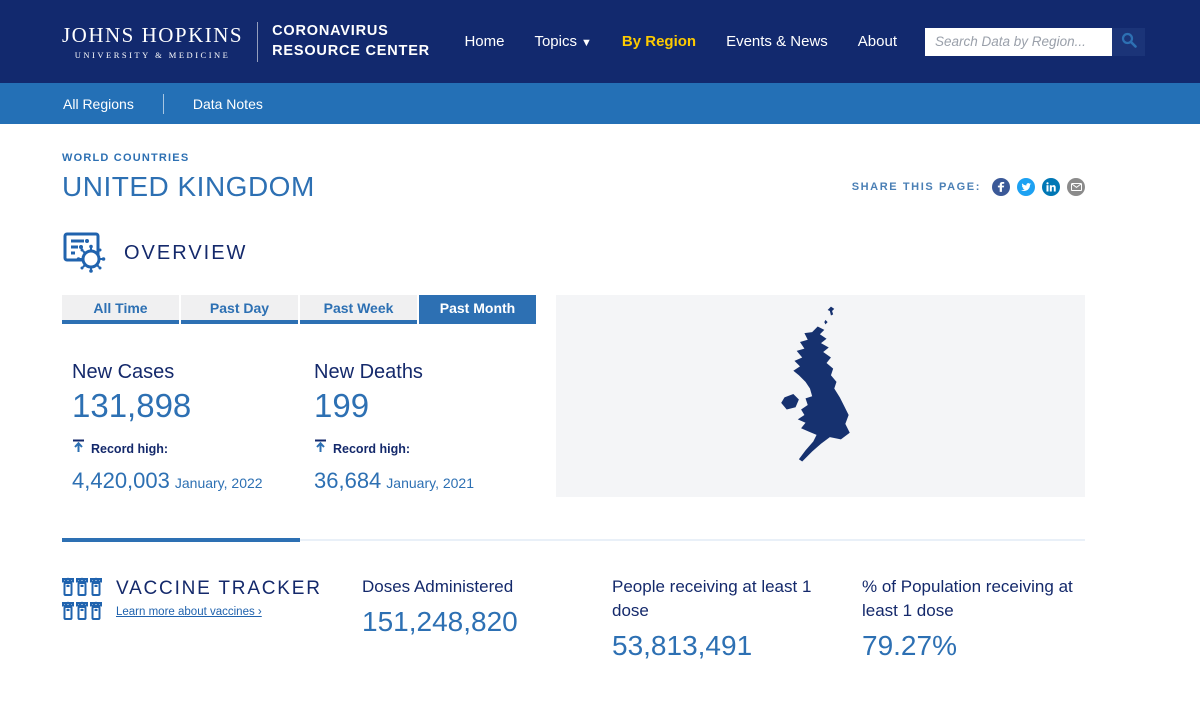 This screenshot has width=1200, height=702. What do you see at coordinates (600, 103) in the screenshot?
I see `region-subnav: All Regions Data Notes` at bounding box center [600, 103].